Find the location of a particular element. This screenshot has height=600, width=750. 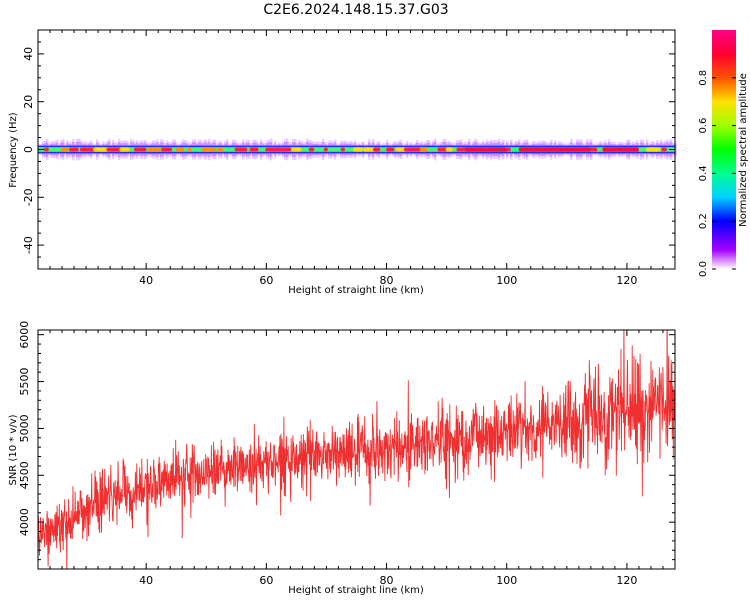

spectrogram-xtick-label: 80 is located at coordinates (387, 280).